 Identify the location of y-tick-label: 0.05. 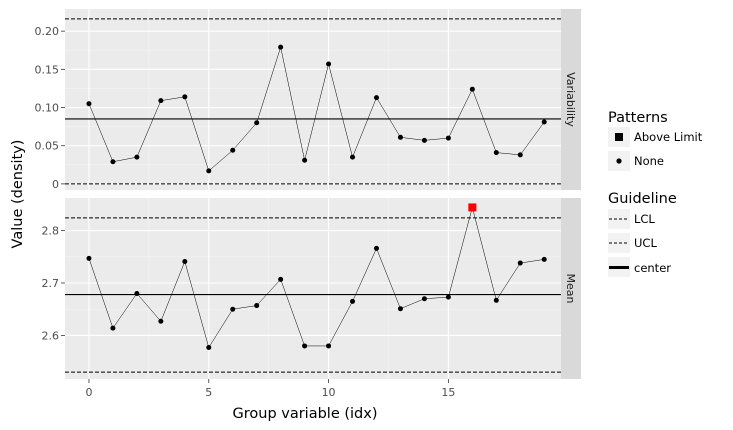
(47, 146).